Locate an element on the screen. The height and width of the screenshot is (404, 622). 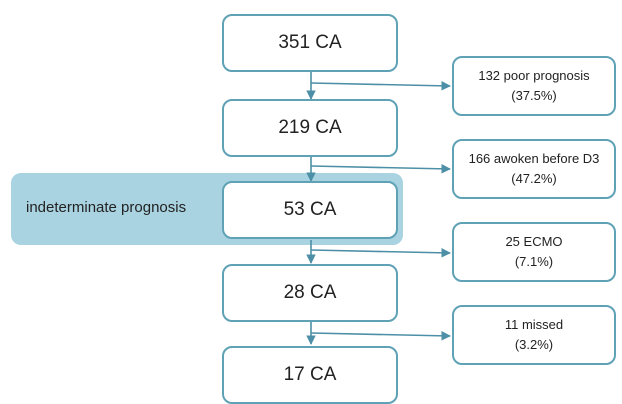
main-box-5-label: 17 CA is located at coordinates (310, 374).